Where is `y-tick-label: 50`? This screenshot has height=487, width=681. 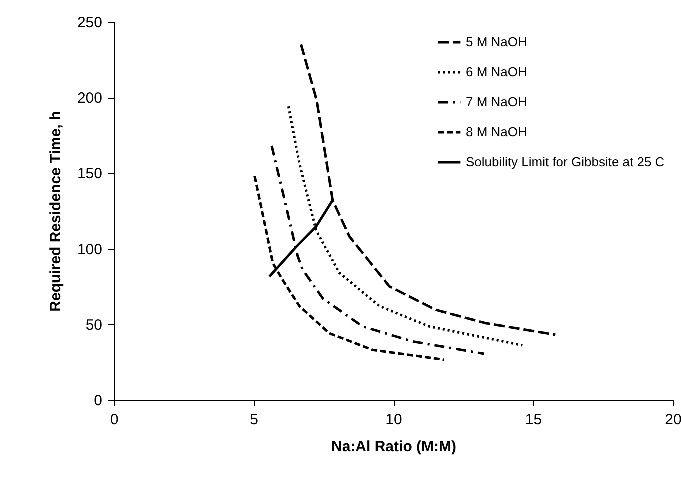 y-tick-label: 50 is located at coordinates (94, 325).